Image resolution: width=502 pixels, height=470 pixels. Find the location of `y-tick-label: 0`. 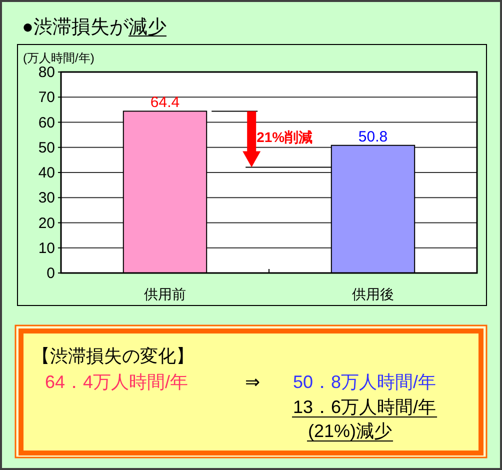

y-tick-label: 0 is located at coordinates (50, 273).